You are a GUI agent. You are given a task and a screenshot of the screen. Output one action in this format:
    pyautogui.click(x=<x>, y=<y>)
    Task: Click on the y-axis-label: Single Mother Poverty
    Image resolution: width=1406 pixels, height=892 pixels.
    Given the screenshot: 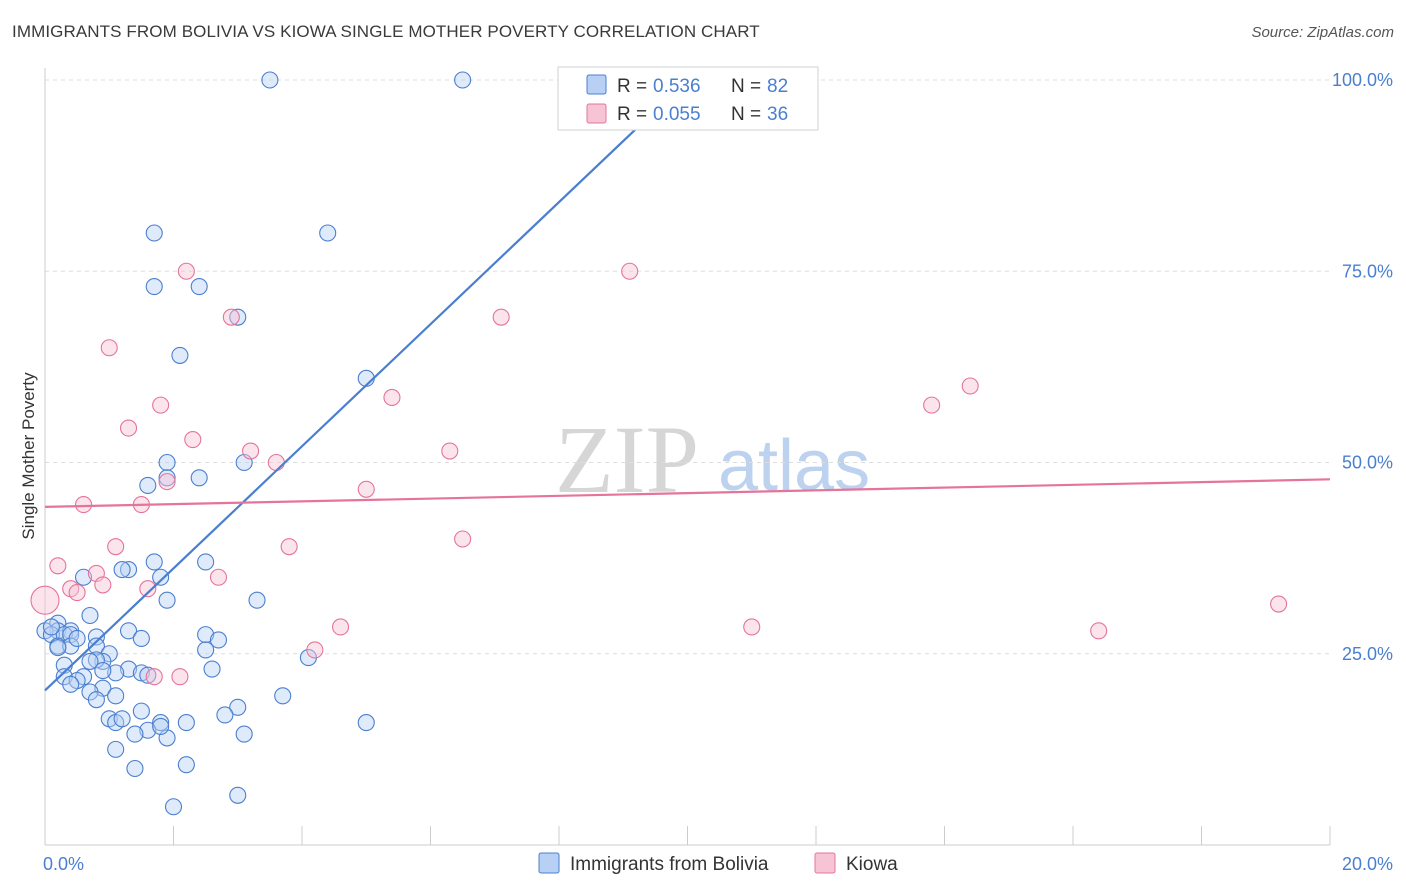 What is the action you would take?
    pyautogui.click(x=28, y=456)
    